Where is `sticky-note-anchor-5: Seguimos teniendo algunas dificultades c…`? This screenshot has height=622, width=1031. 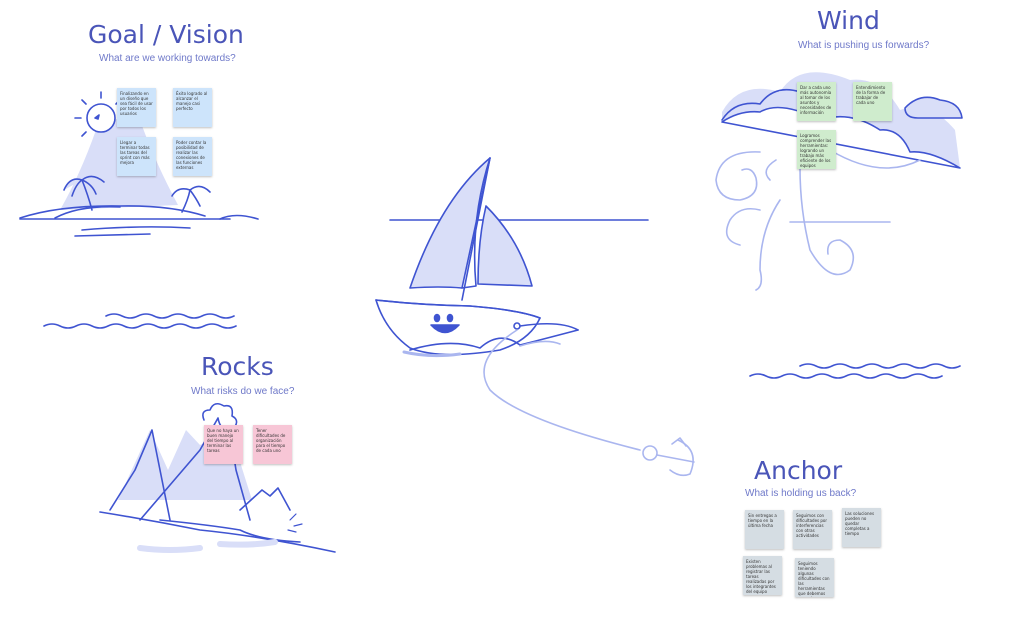
sticky-note-anchor-5: Seguimos teniendo algunas dificultades c… is located at coordinates (814, 577).